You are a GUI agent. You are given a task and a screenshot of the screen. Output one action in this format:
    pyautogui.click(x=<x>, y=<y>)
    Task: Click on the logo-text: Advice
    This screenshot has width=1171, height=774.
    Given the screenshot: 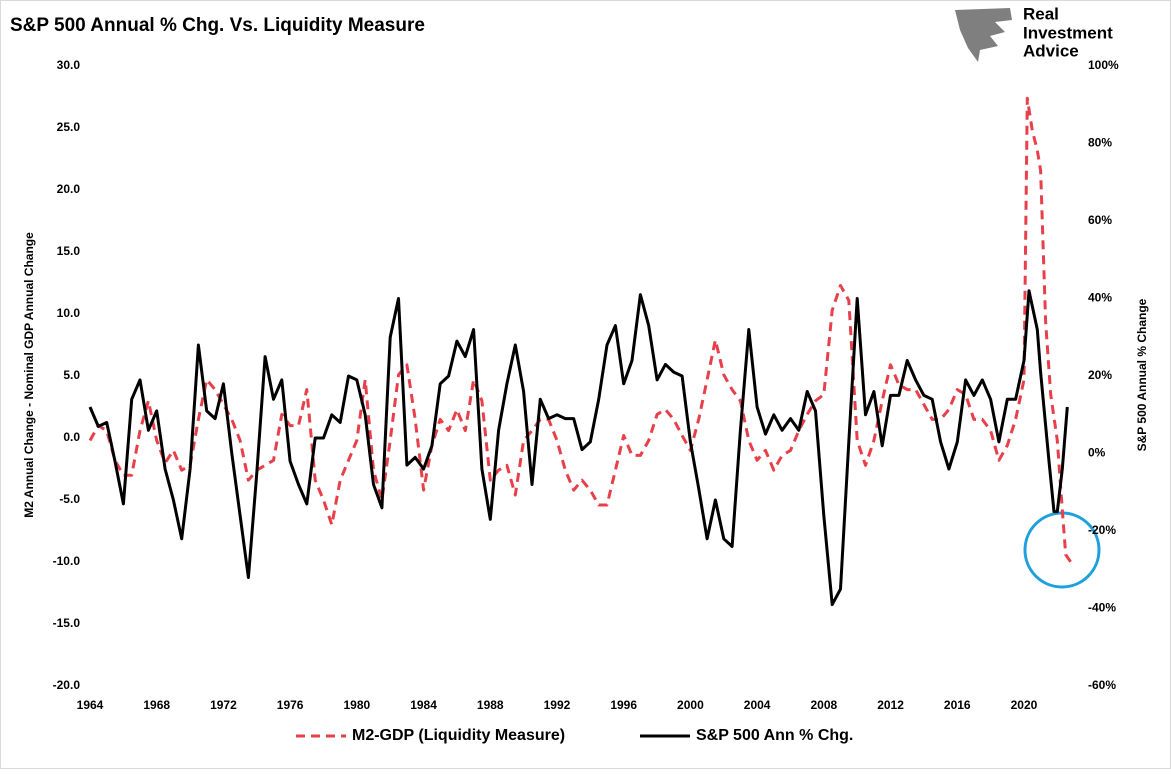 What is the action you would take?
    pyautogui.click(x=1051, y=50)
    